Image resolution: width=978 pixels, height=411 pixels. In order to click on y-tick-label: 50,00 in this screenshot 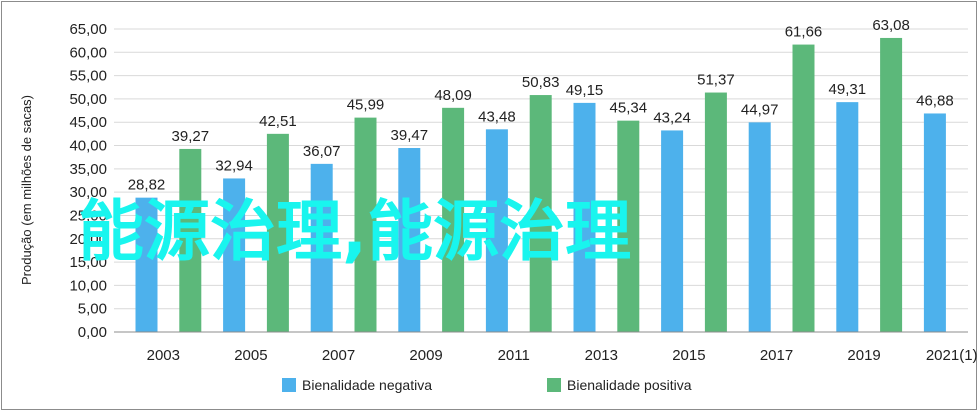, I will do `click(88, 99)`.